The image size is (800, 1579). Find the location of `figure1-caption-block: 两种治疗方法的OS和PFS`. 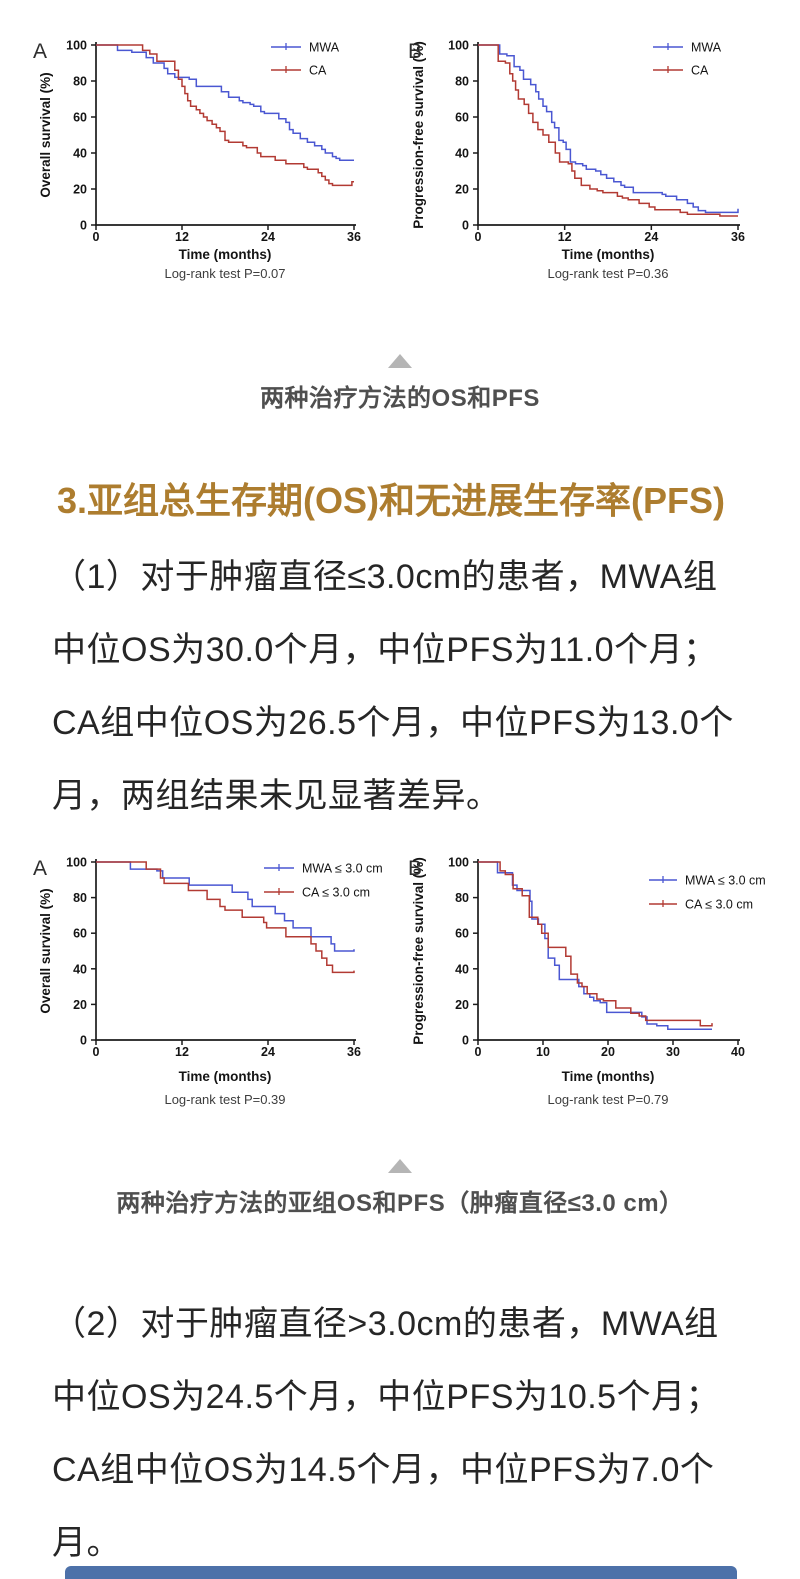

figure1-caption-block: 两种治疗方法的OS和PFS is located at coordinates (400, 383).